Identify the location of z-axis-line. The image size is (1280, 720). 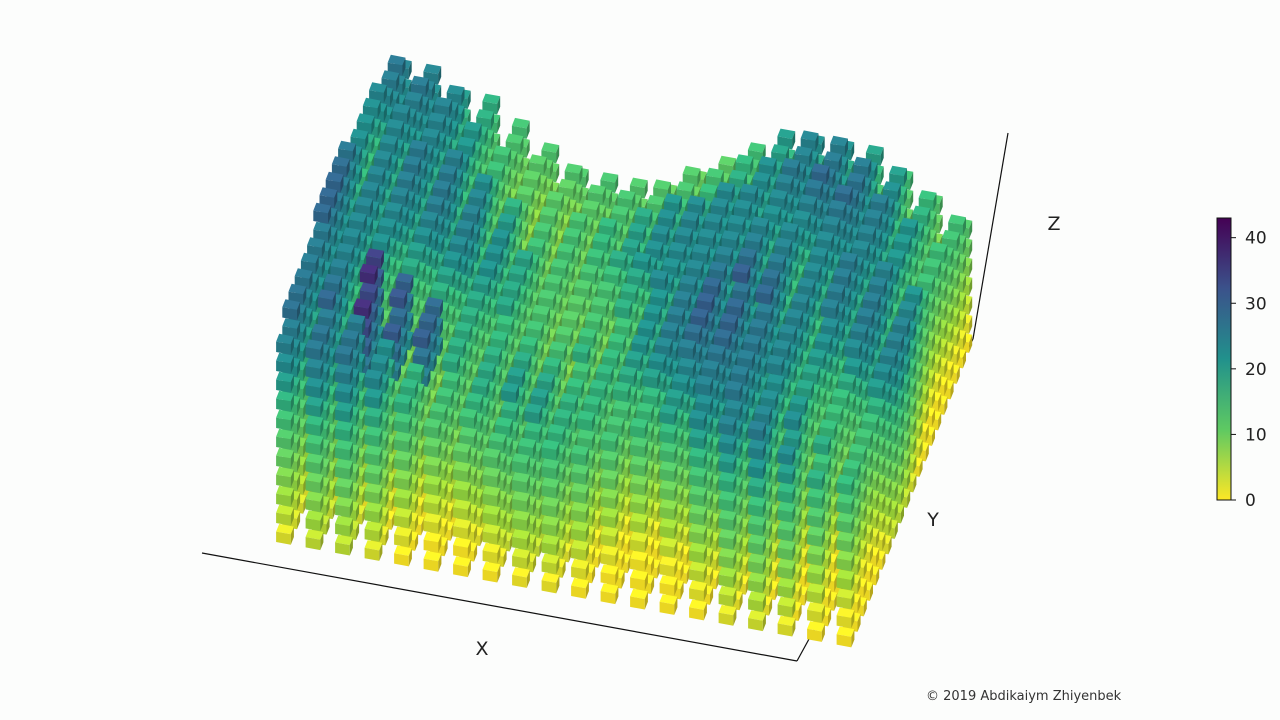
(990, 236).